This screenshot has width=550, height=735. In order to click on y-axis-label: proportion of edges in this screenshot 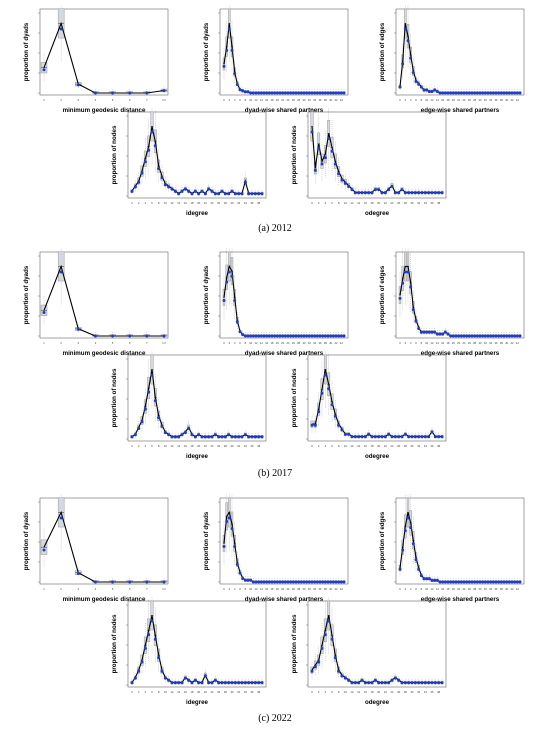, I will do `click(382, 294)`.